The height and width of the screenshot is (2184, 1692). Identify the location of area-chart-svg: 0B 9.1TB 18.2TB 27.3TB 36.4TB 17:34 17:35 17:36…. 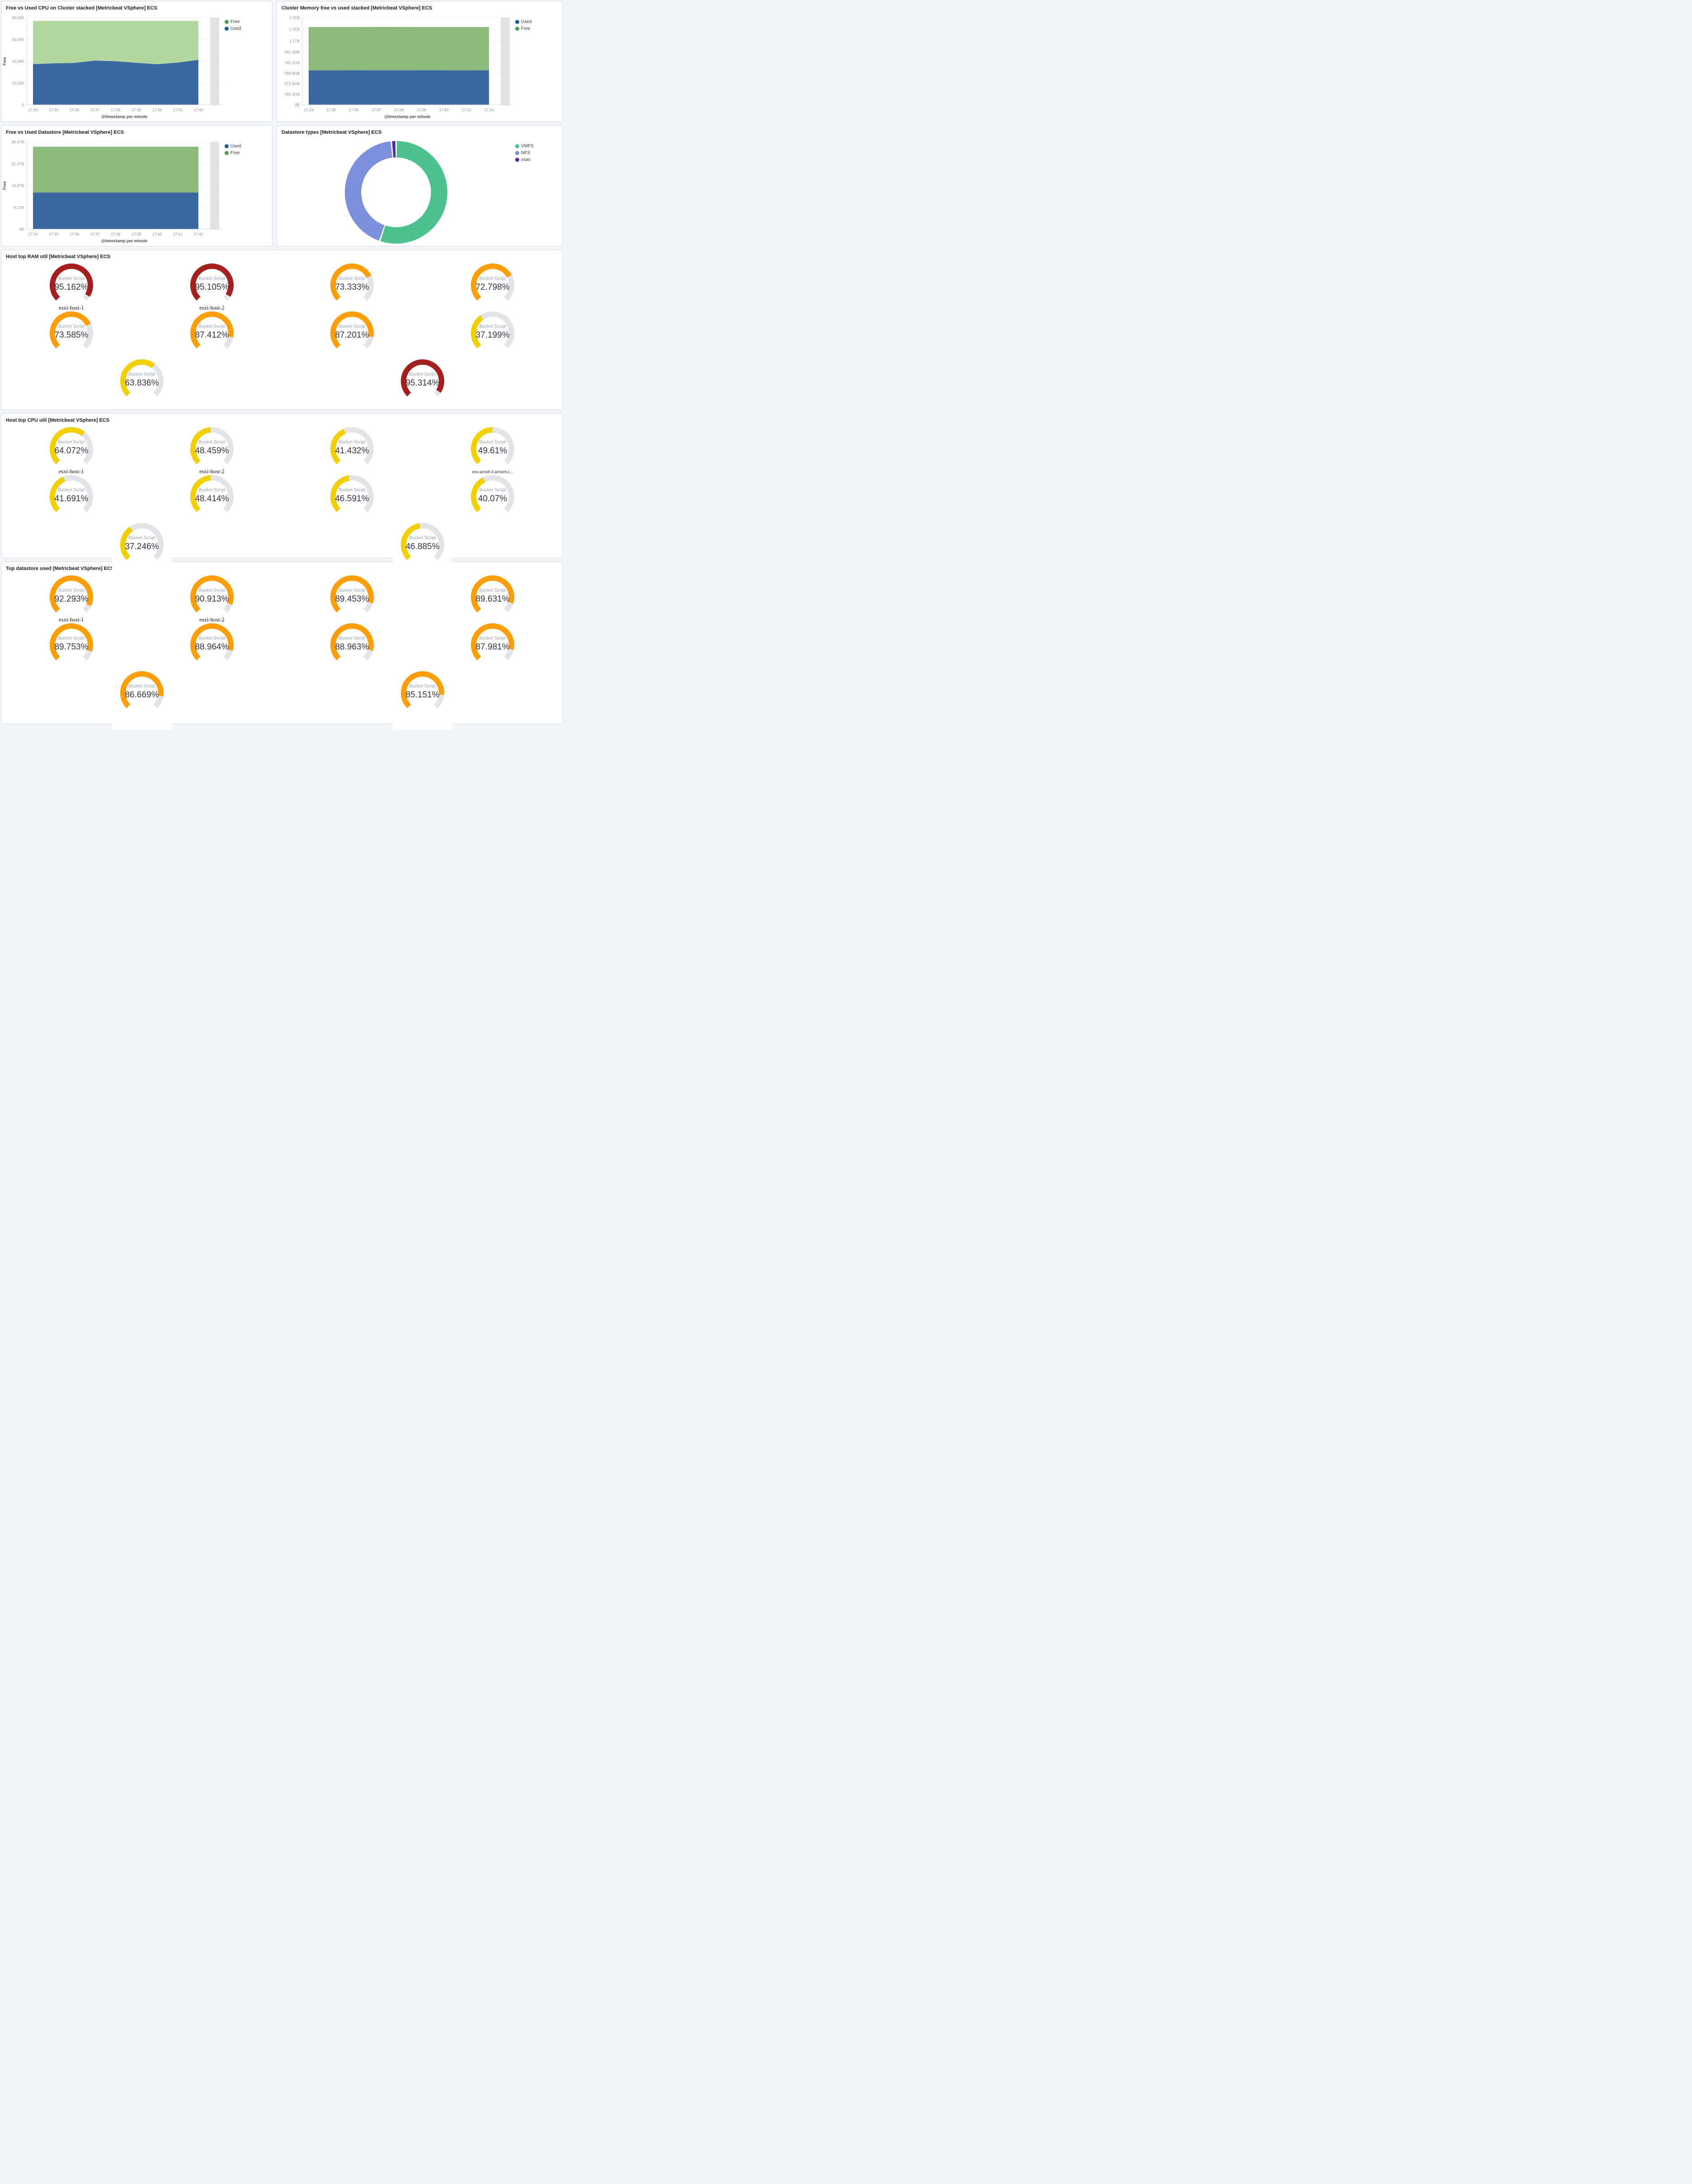
(113, 191).